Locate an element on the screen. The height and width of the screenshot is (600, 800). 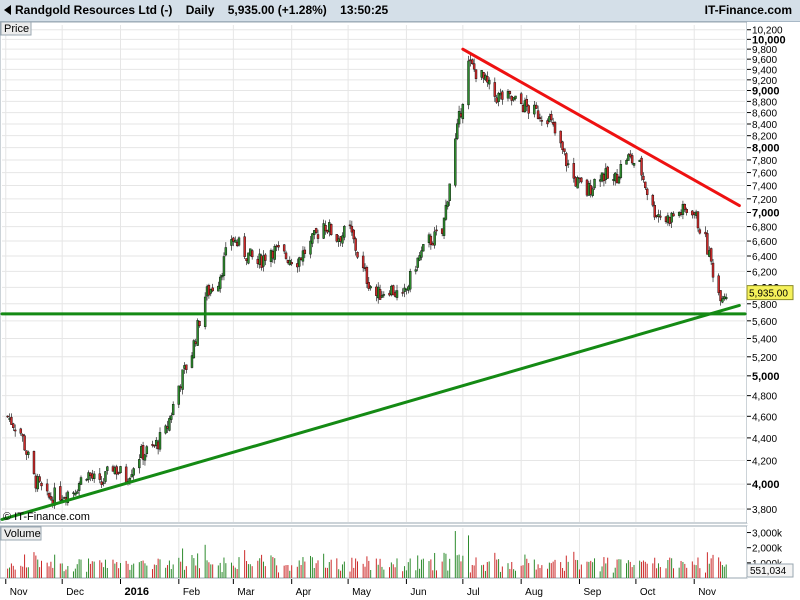
price-tick-label: 6,600 is located at coordinates (764, 242).